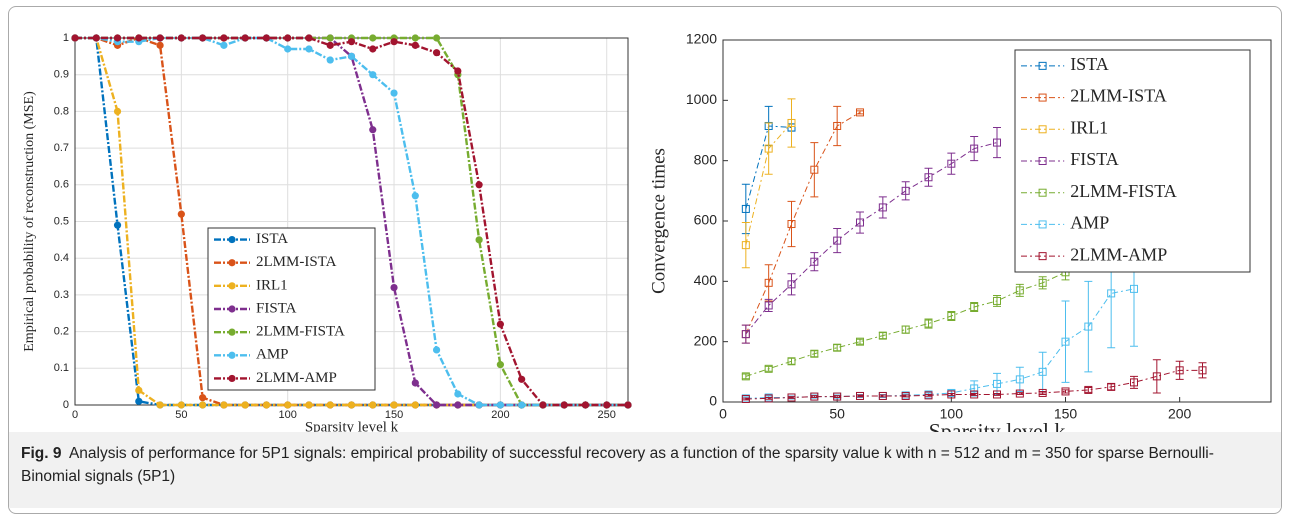  I want to click on legend-label: 2LMM-ISTA, so click(1118, 96).